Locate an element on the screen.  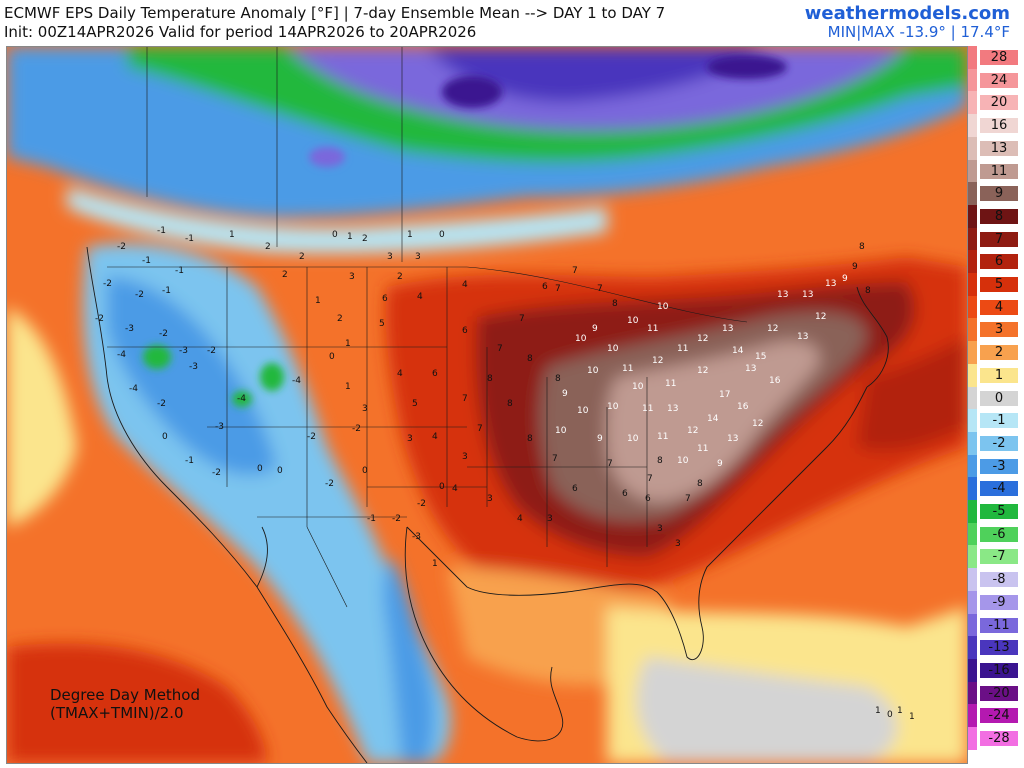
pacific-deep-warm is located at coordinates (137, 703).